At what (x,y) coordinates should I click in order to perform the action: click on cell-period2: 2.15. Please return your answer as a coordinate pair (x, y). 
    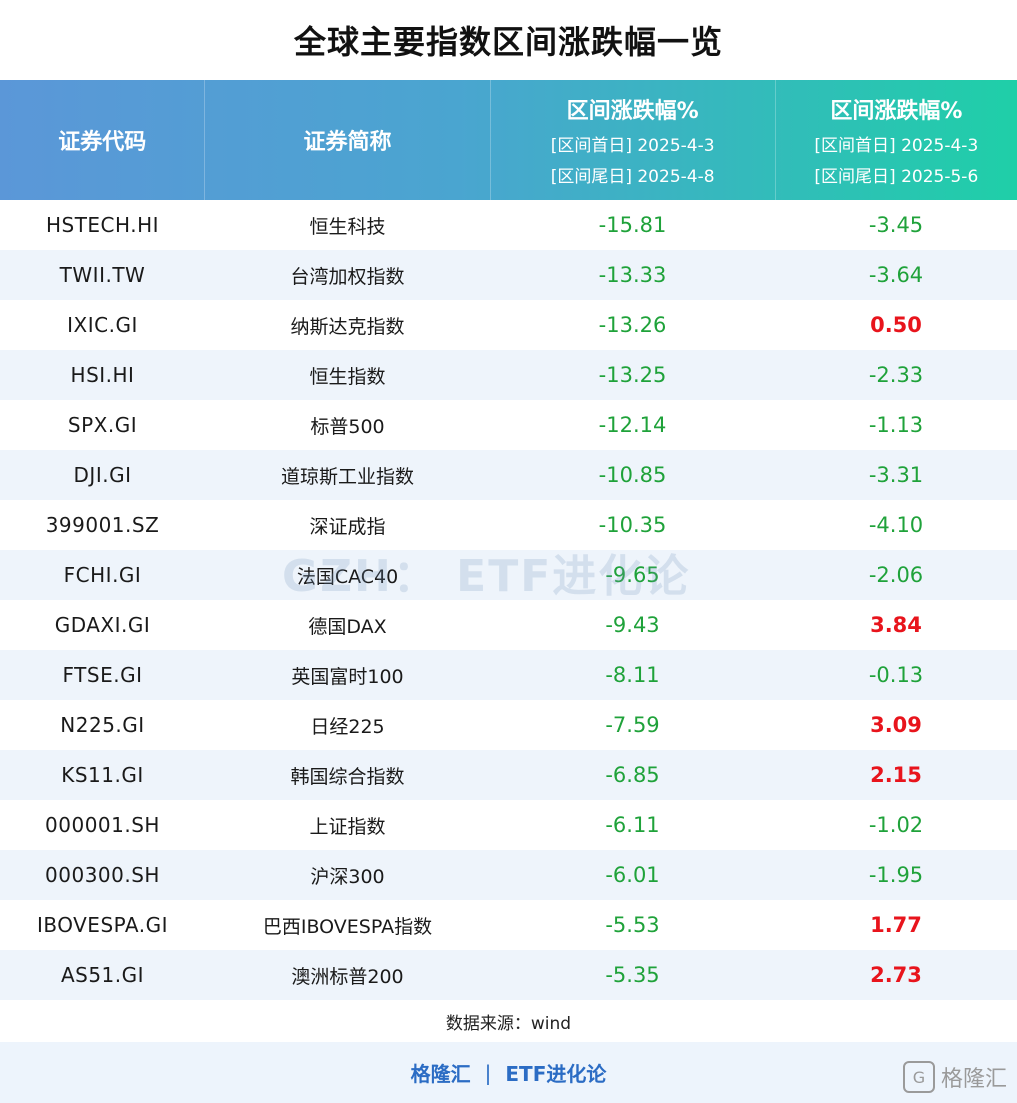
    Looking at the image, I should click on (896, 775).